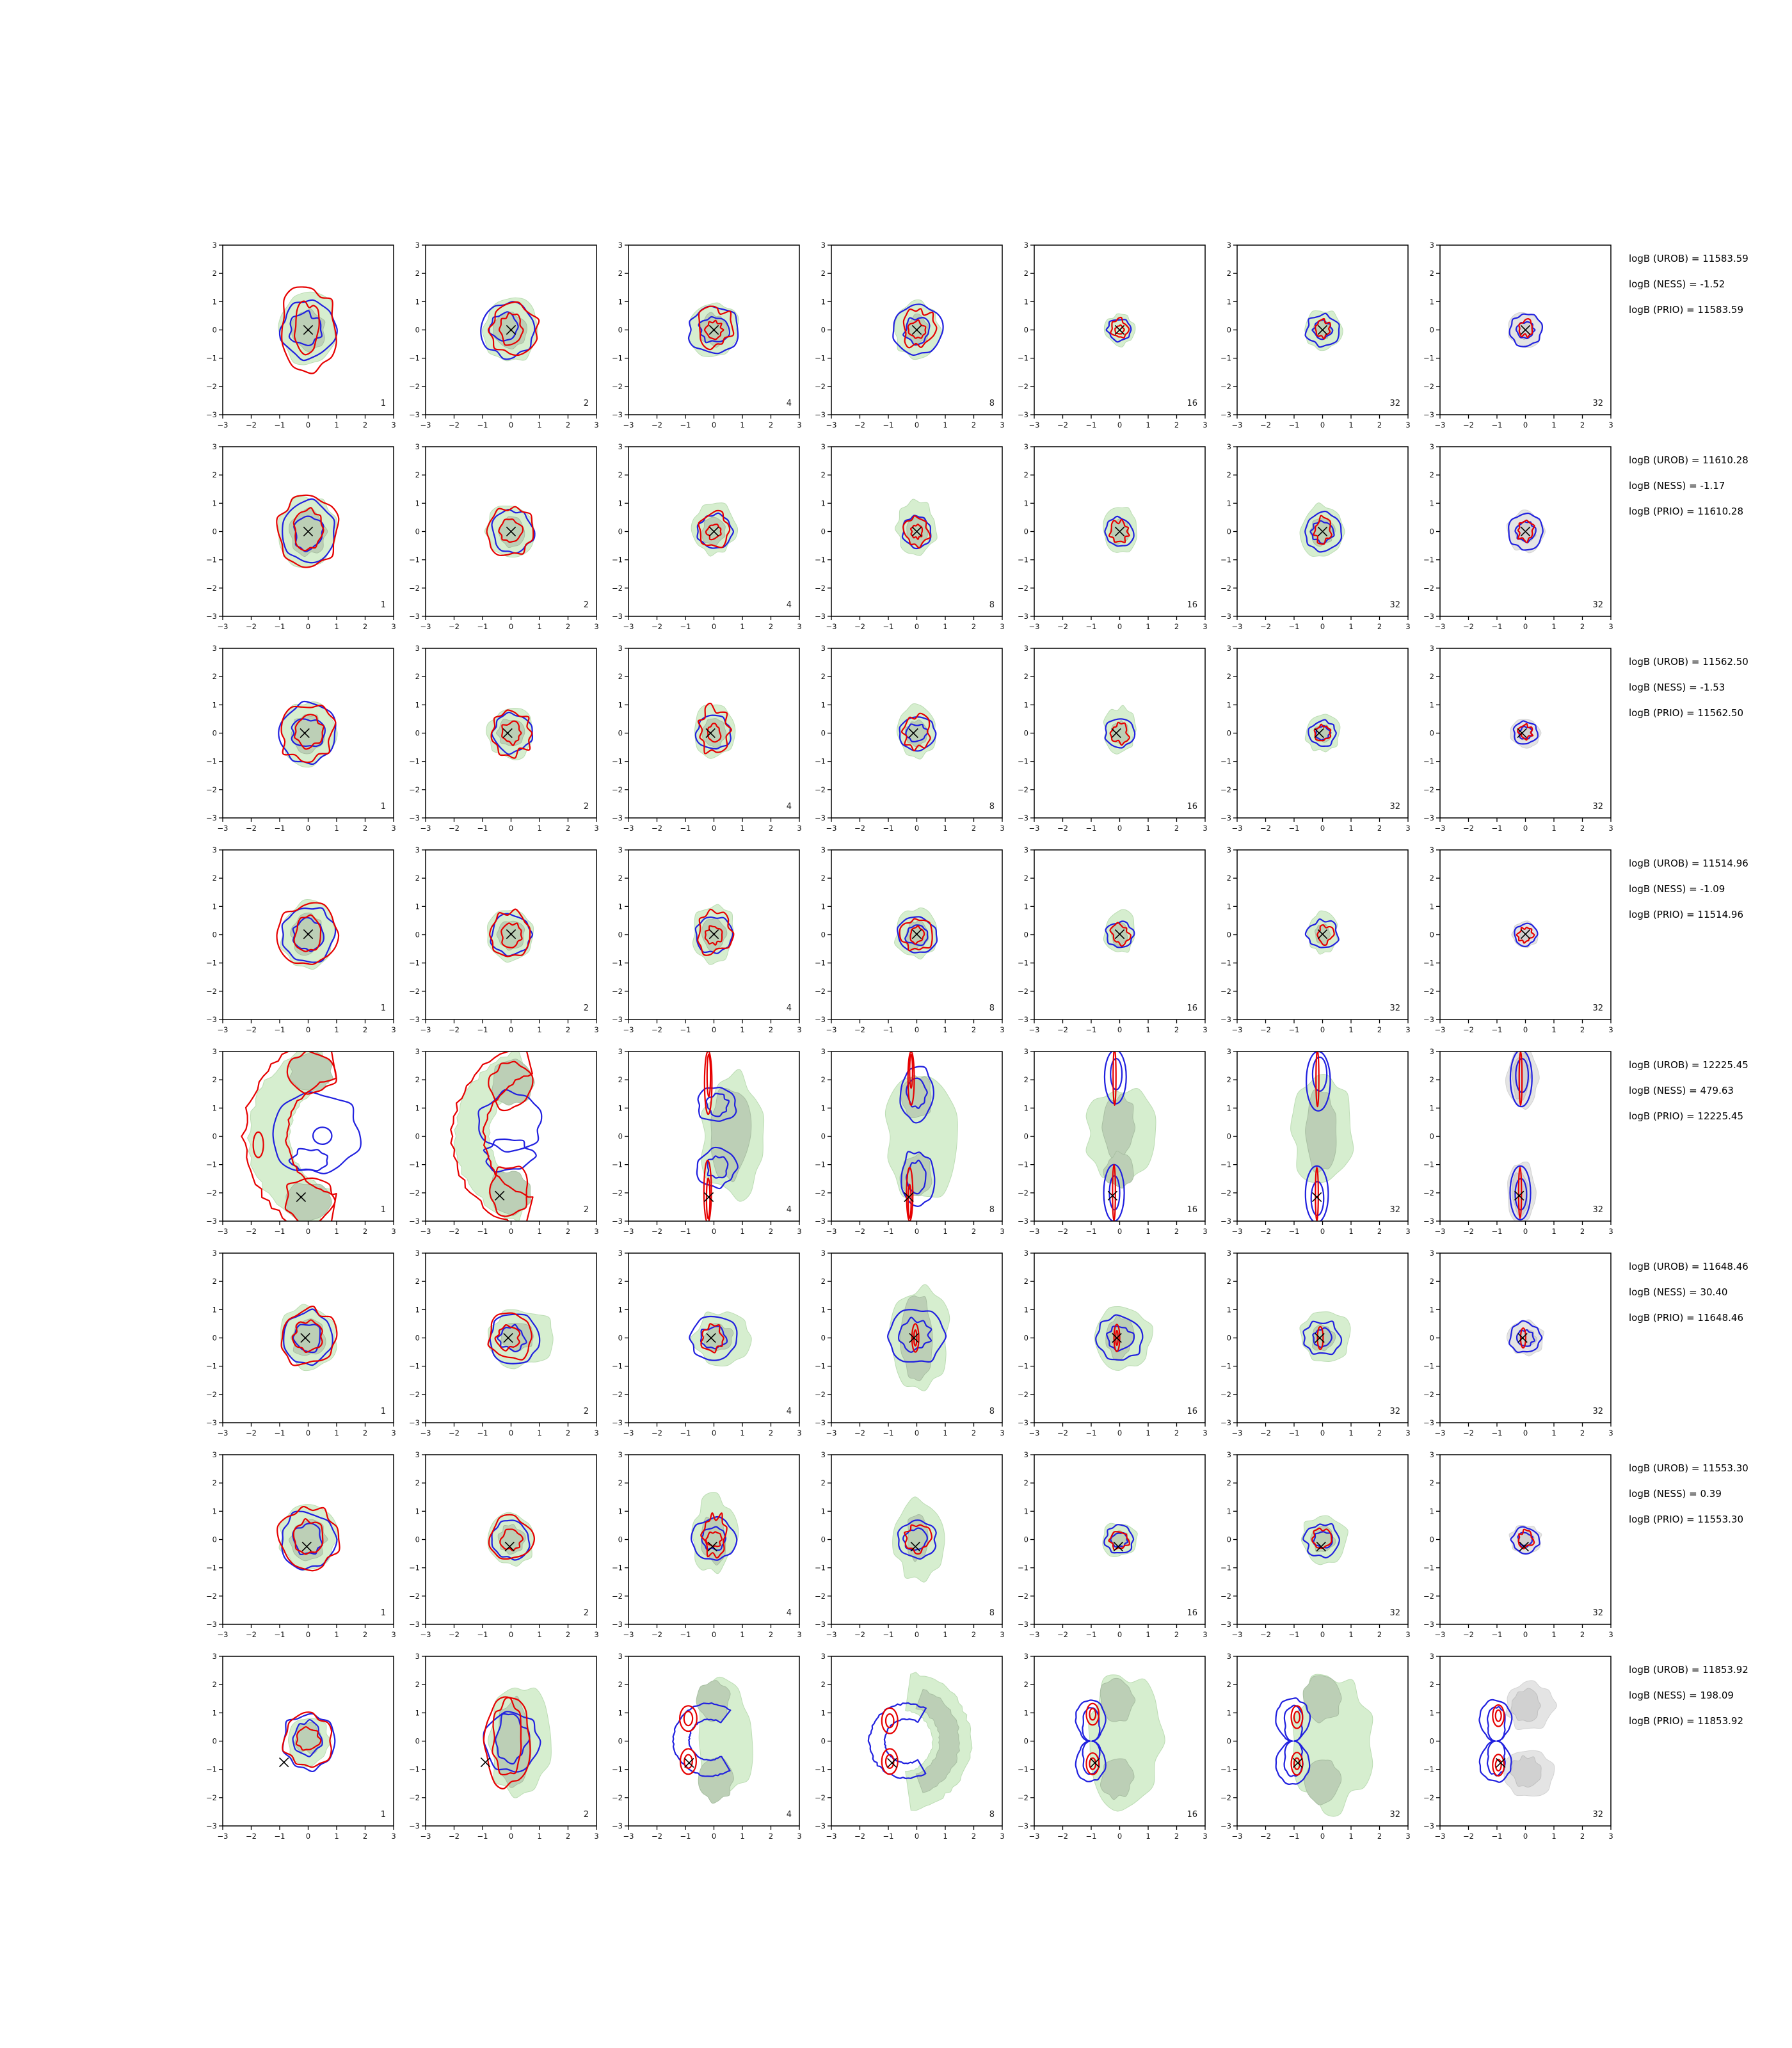 The image size is (1792, 2048). I want to click on subplot-r6c4: −3−3 −2 −2 −1 −1 0 0 1 1 2 2 3 3 8, so click(910, 1343).